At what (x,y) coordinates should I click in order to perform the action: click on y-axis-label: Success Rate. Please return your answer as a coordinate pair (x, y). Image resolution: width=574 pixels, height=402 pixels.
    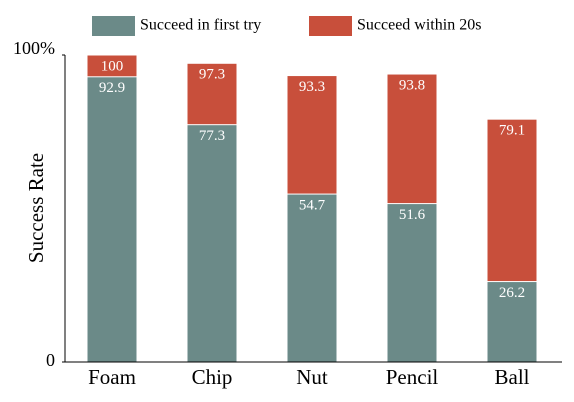
    Looking at the image, I should click on (36, 208).